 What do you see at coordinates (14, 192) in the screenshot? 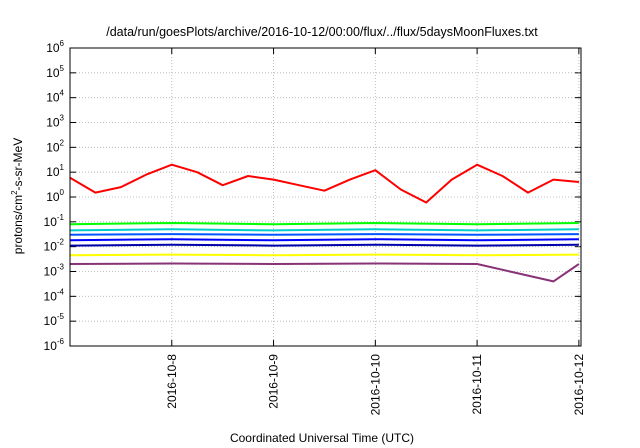
I see `y-axis-label-superscript: 2` at bounding box center [14, 192].